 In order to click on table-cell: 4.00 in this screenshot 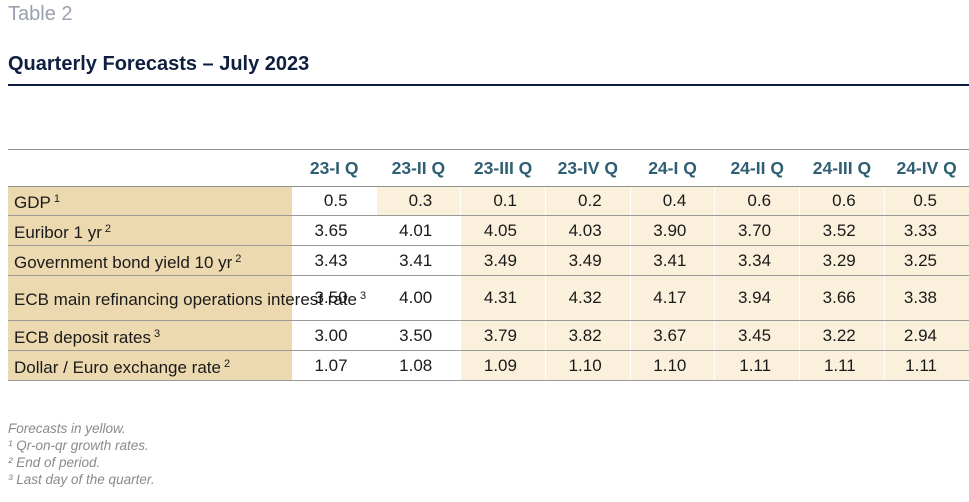, I will do `click(419, 298)`.